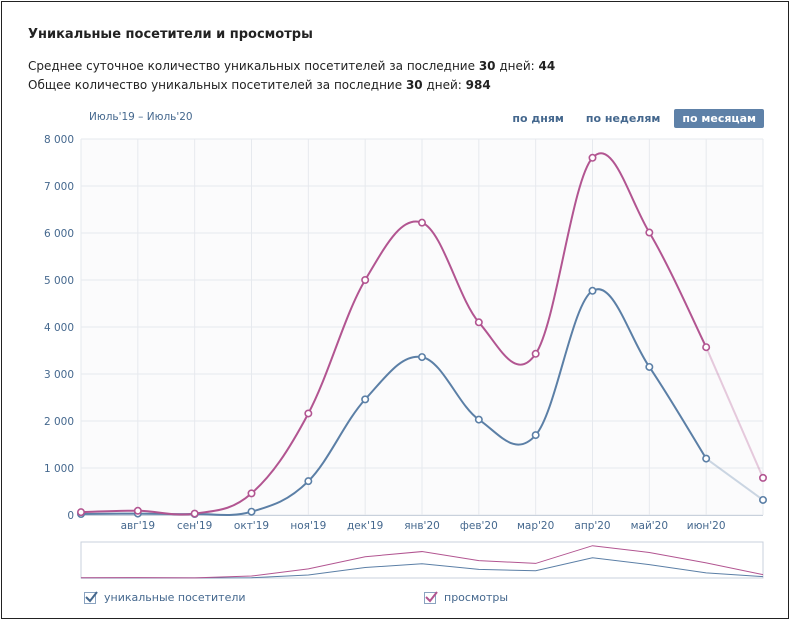 The height and width of the screenshot is (620, 790). Describe the element at coordinates (476, 597) in the screenshot. I see `legend-views-label: просмотры` at that location.